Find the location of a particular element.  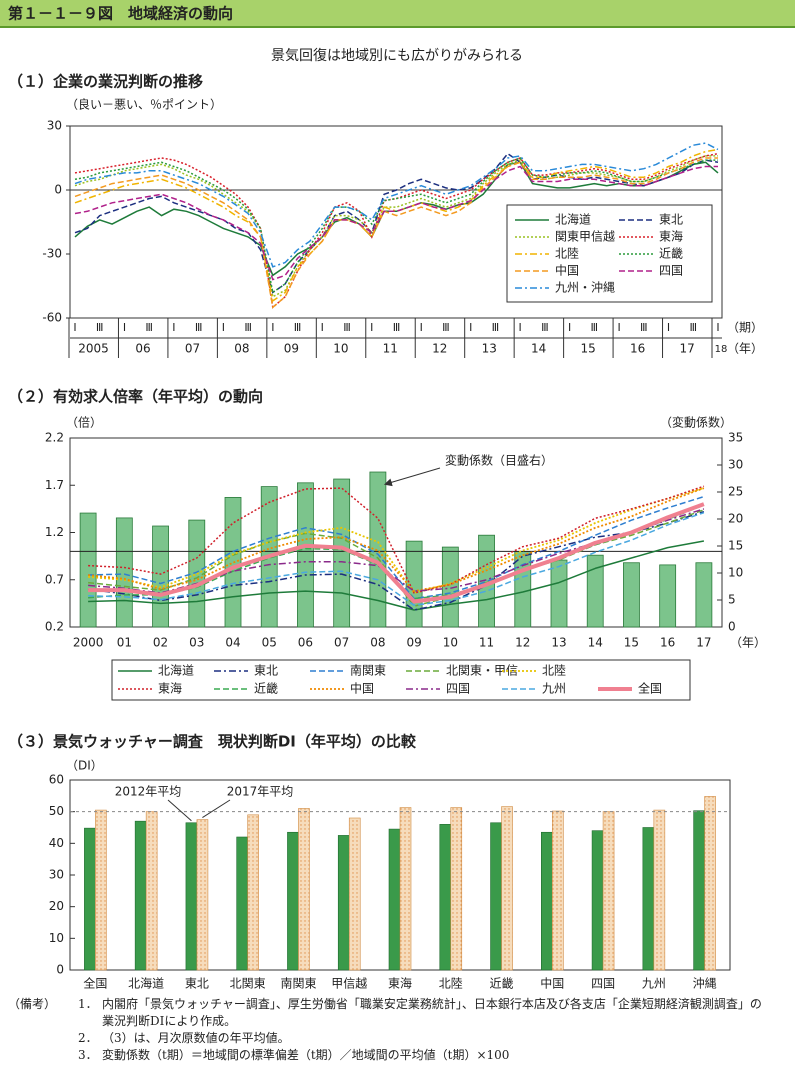

x-tick-label: 01 is located at coordinates (124, 643).